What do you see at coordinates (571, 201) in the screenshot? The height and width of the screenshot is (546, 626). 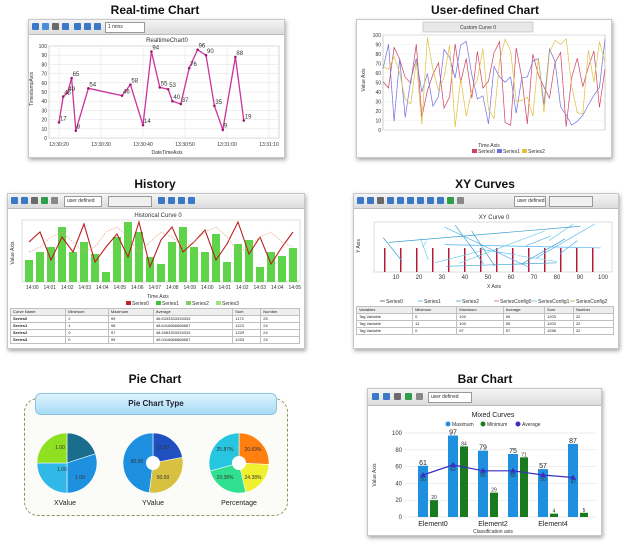 I see `xy-extra-select` at bounding box center [571, 201].